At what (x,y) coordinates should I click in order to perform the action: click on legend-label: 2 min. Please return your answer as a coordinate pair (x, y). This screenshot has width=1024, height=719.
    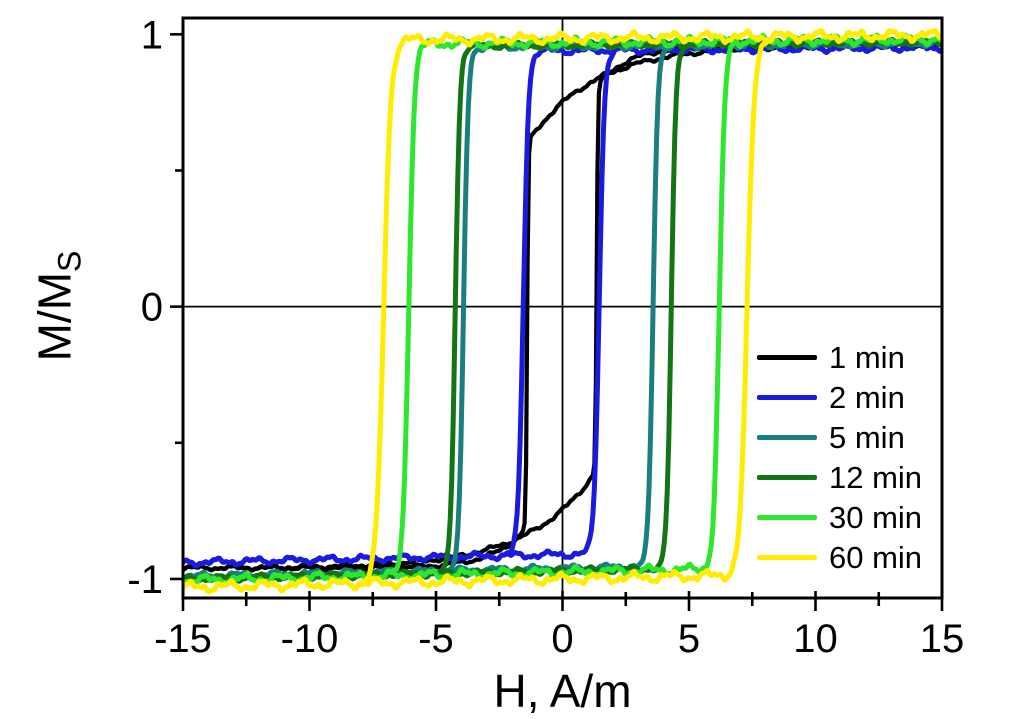
    Looking at the image, I should click on (867, 397).